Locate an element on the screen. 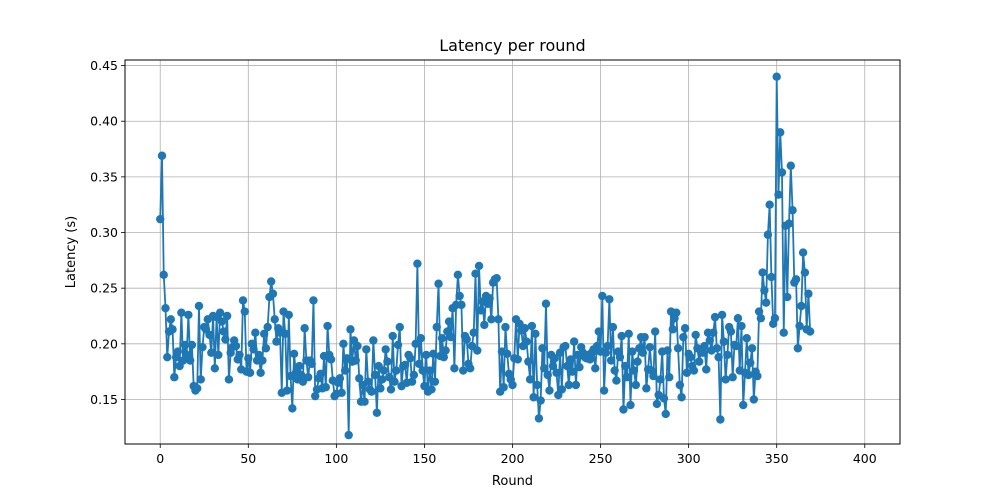  x-tick-label: 350 is located at coordinates (777, 458).